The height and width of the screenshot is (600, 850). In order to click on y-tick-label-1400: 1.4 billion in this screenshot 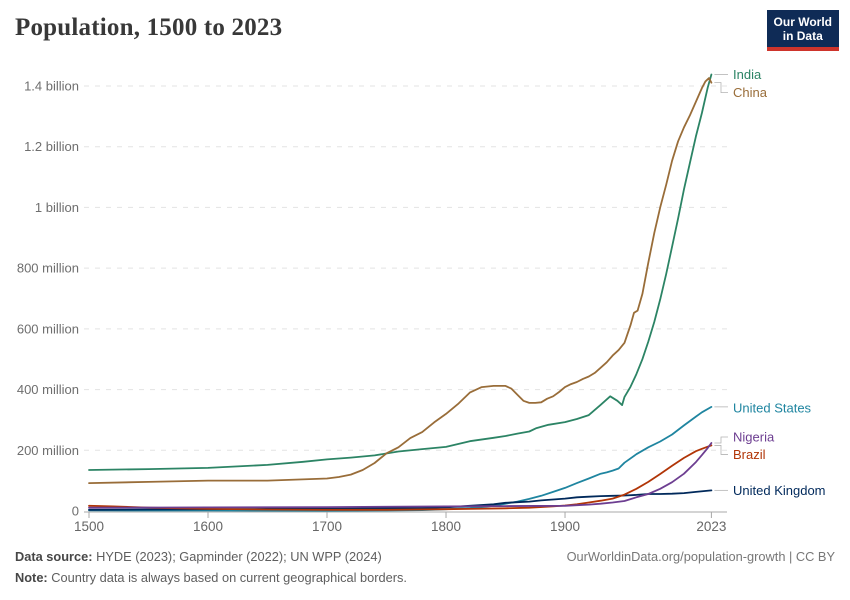, I will do `click(51, 86)`.